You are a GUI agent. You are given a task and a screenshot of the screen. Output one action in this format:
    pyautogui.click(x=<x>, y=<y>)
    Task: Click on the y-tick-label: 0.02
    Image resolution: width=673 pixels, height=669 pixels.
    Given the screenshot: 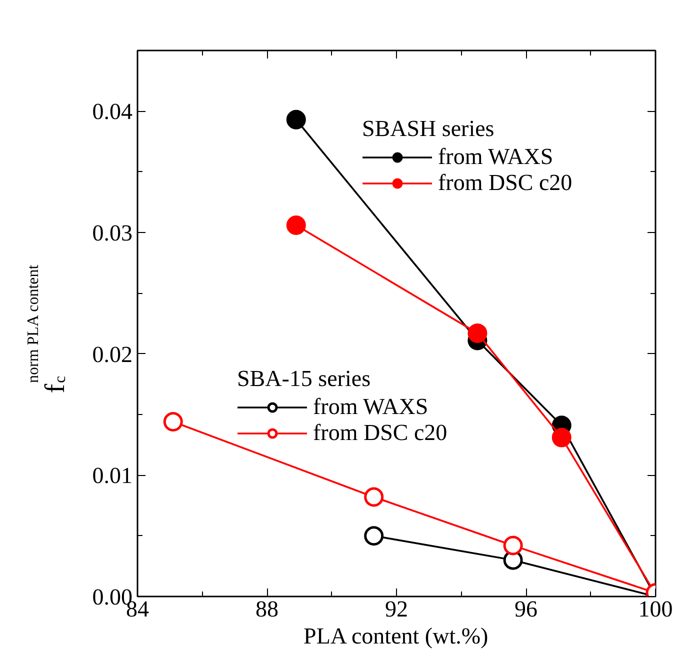 What is the action you would take?
    pyautogui.click(x=112, y=354)
    